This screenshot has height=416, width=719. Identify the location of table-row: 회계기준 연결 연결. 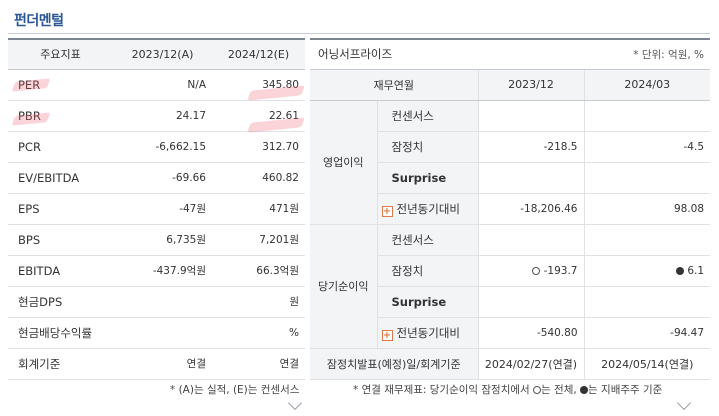
(156, 364).